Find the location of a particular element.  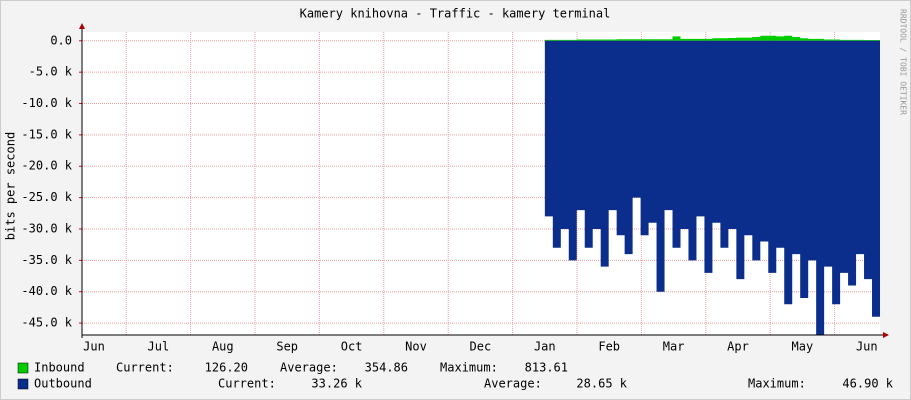

y-tick-label: 0.0 is located at coordinates (61, 40).